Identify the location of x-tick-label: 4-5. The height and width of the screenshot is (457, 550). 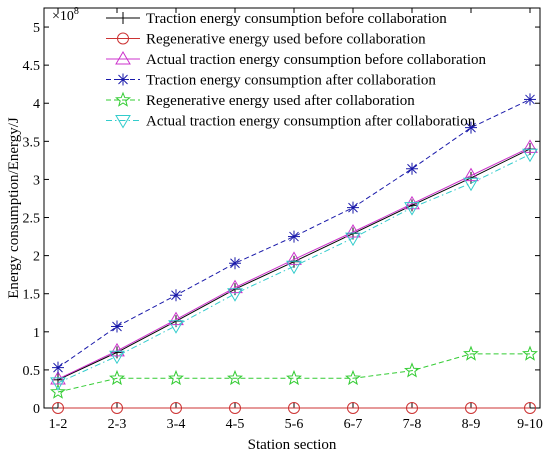
(235, 424).